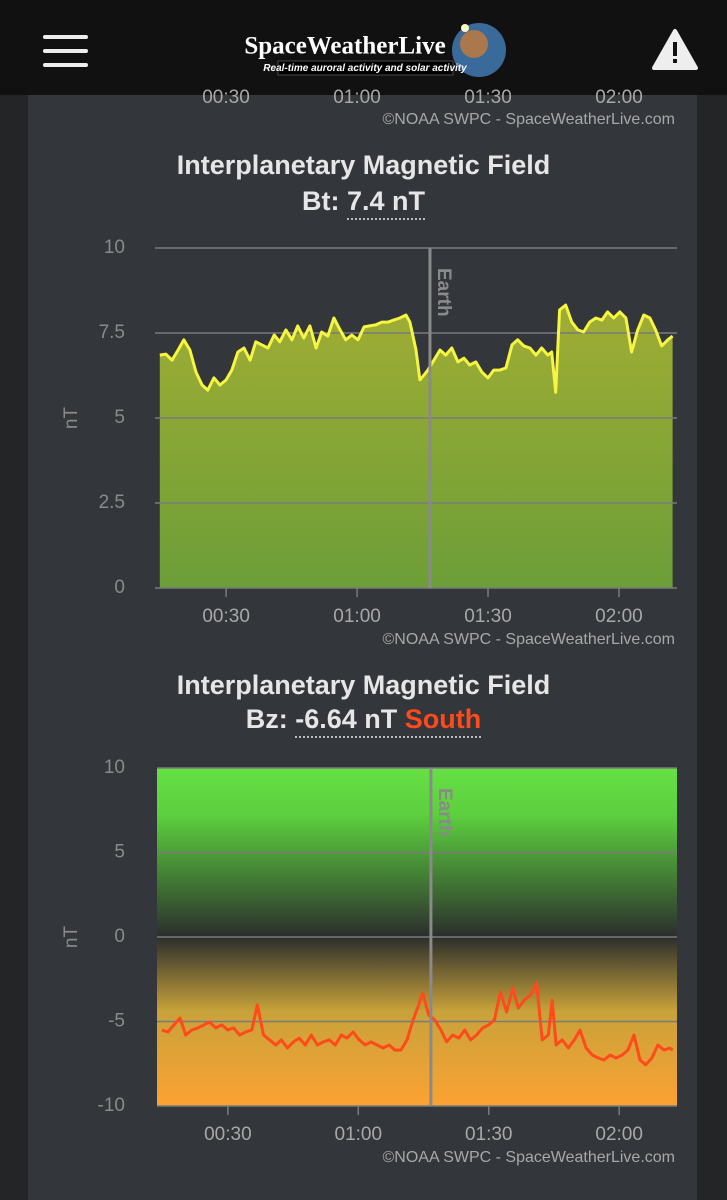  What do you see at coordinates (320, 201) in the screenshot?
I see `readout-label: Bt:` at bounding box center [320, 201].